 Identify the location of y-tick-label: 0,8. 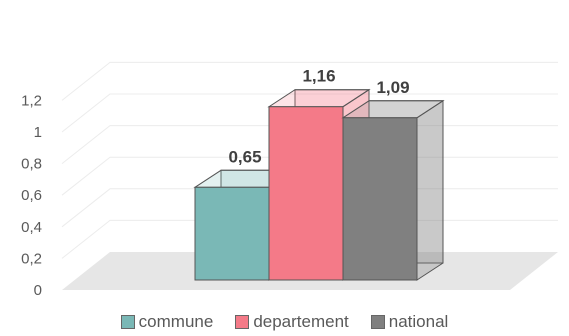
(31, 164).